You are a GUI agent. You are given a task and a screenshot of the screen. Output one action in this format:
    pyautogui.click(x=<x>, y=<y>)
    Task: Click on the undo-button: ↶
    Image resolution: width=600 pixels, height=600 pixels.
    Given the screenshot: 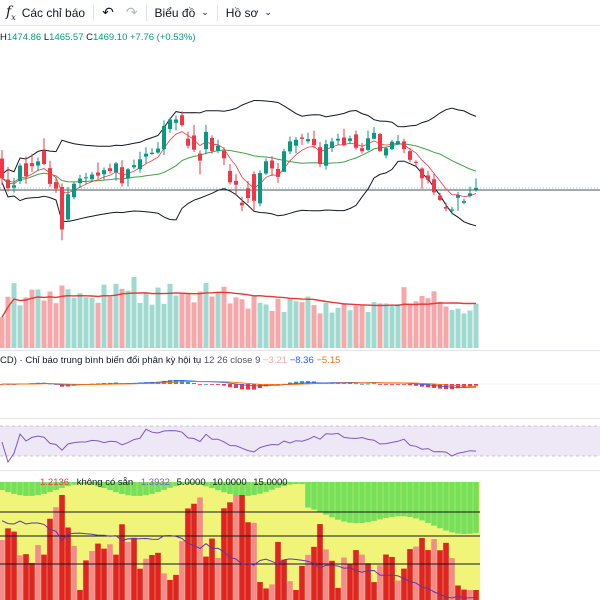 What is the action you would take?
    pyautogui.click(x=108, y=12)
    